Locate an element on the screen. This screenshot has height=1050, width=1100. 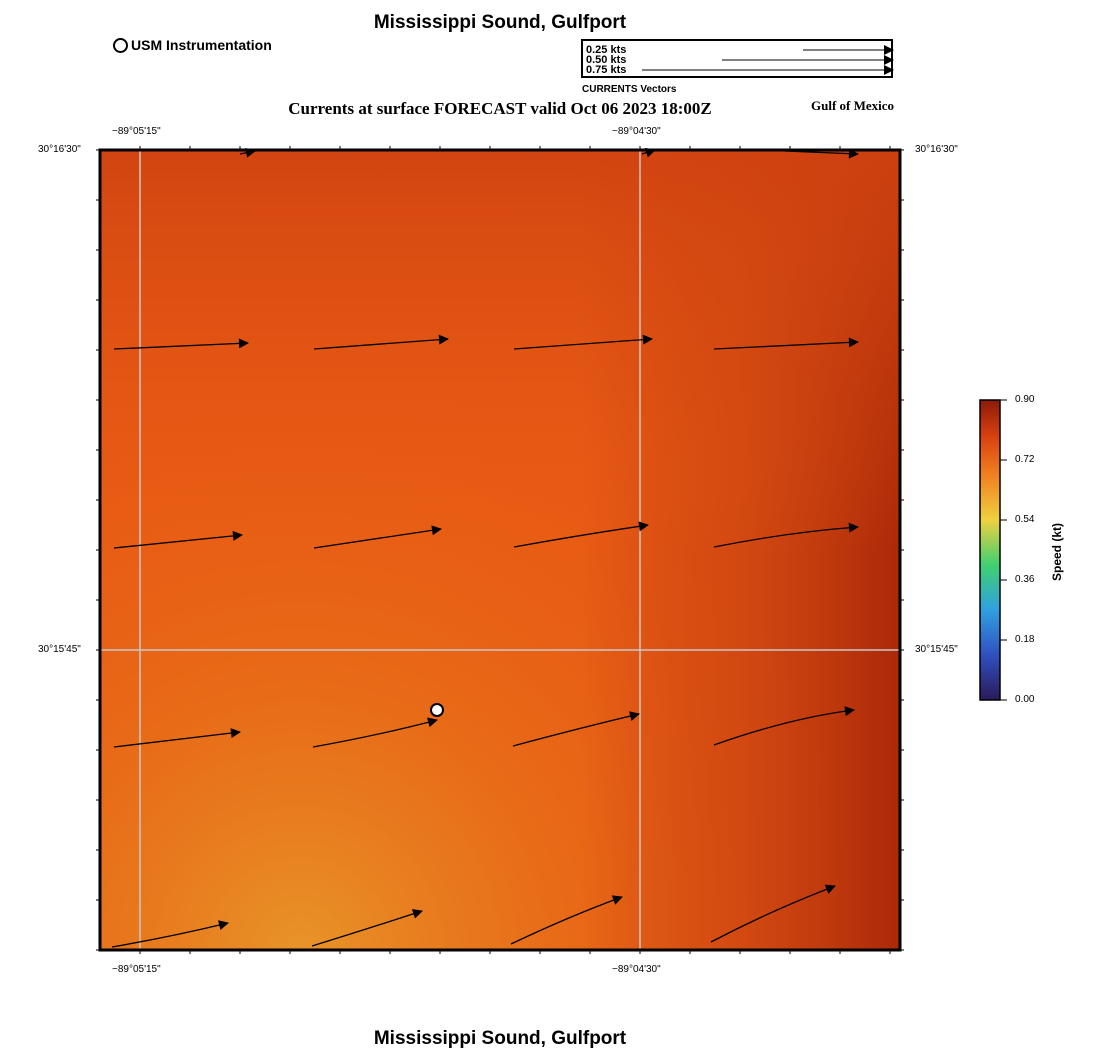
station-legend-label: USM Instrumentation is located at coordinates (201, 45).